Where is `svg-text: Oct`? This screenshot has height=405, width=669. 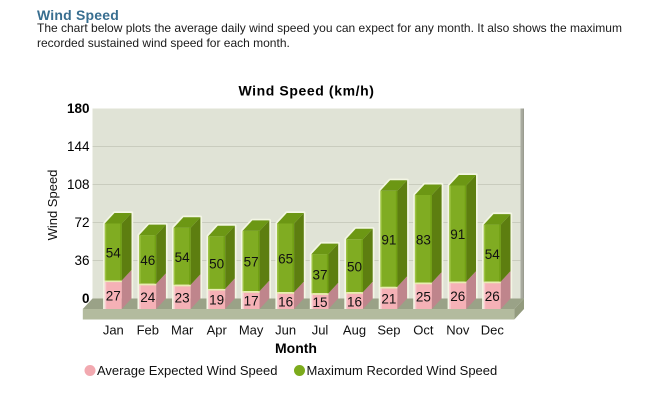 svg-text: Oct is located at coordinates (423, 330).